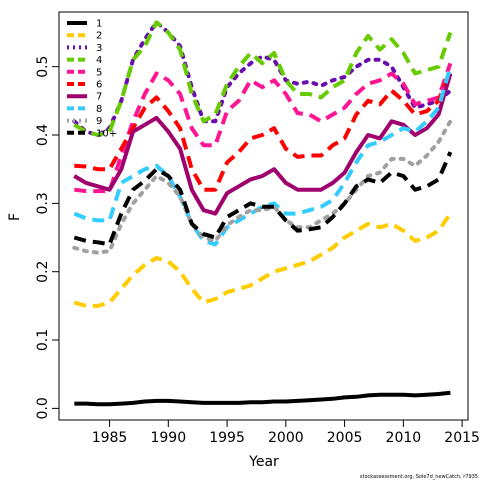  What do you see at coordinates (227, 438) in the screenshot?
I see `x-tick-label: 1995` at bounding box center [227, 438].